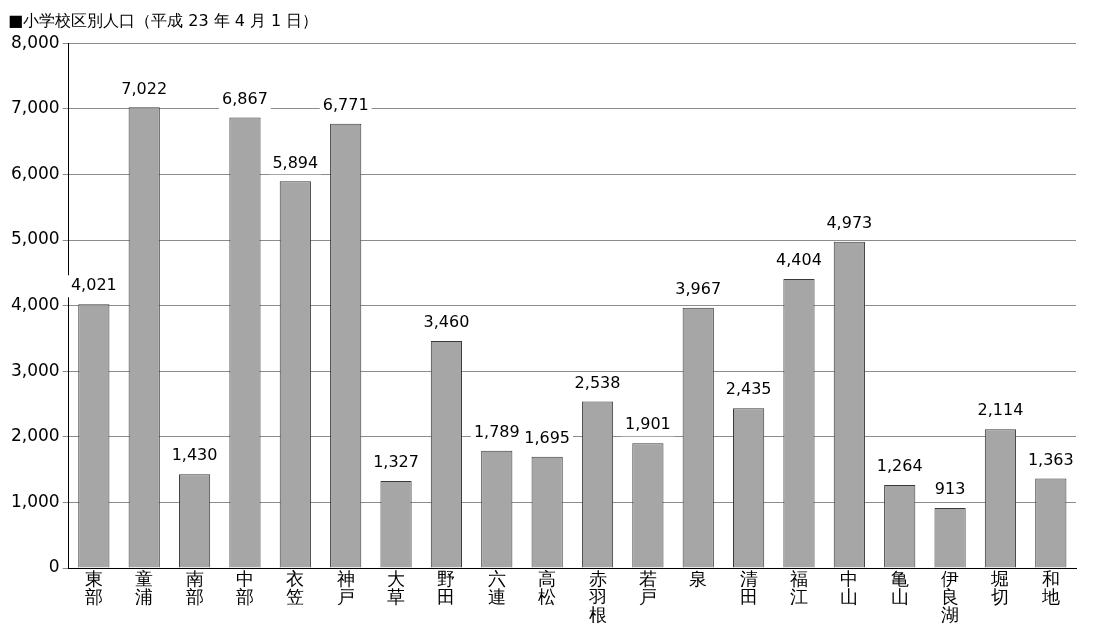  What do you see at coordinates (35, 304) in the screenshot?
I see `y-tick-label: 4,000` at bounding box center [35, 304].